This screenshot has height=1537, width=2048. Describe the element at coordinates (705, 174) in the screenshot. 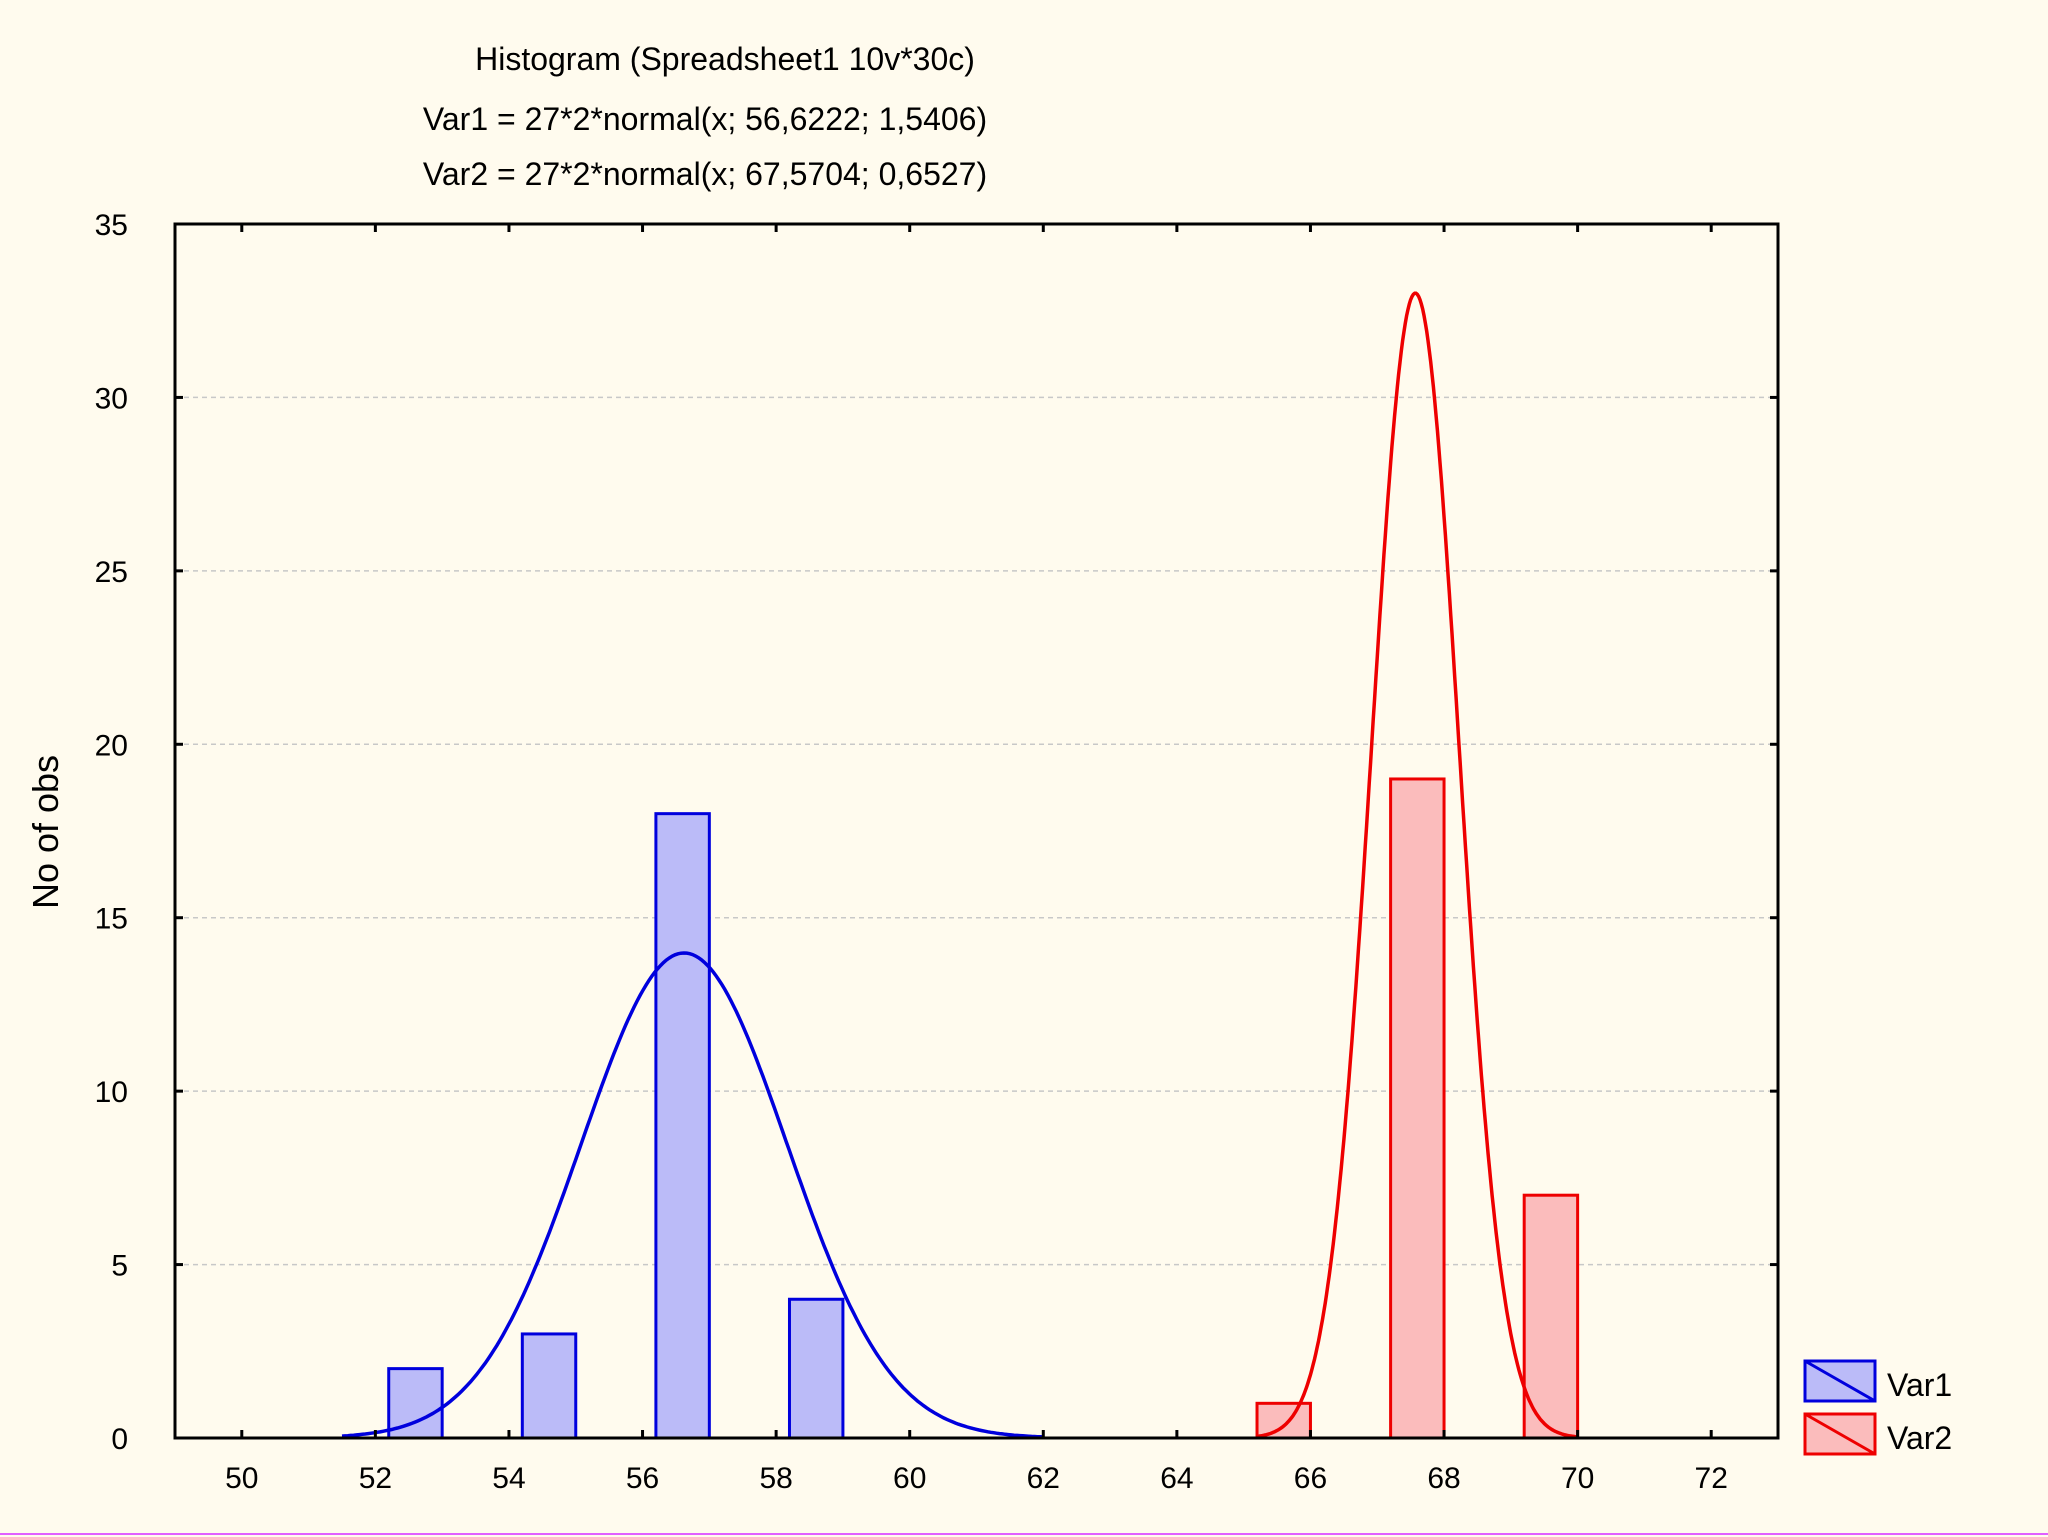

I see `chart-subtitle-var2: Var2 = 27*2*normal(x; 67,5704; 0,6527)` at that location.